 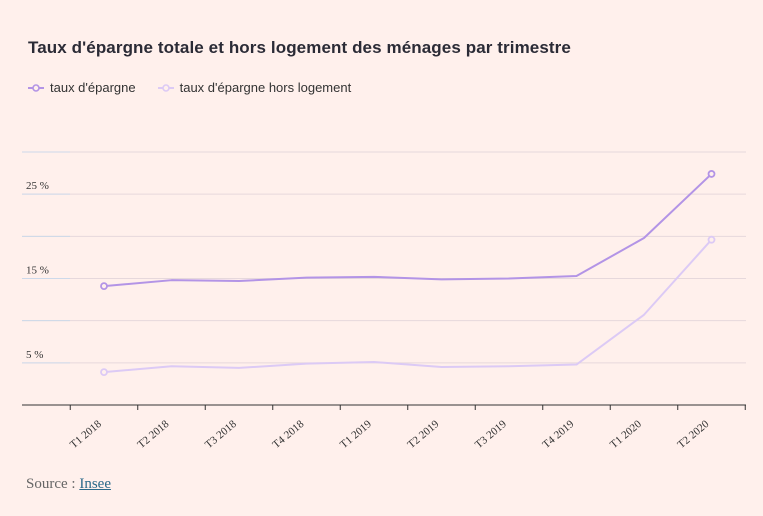 What do you see at coordinates (93, 87) in the screenshot?
I see `legend-label-savings: taux d'épargne` at bounding box center [93, 87].